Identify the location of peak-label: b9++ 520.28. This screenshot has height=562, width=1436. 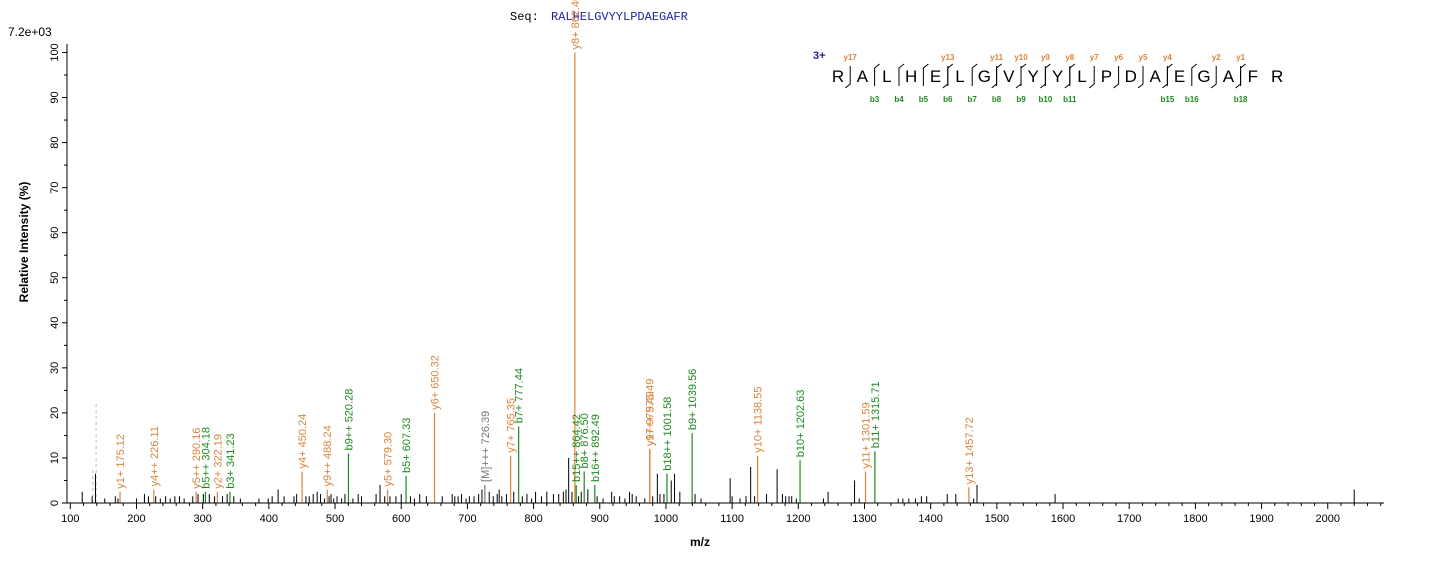
(349, 420).